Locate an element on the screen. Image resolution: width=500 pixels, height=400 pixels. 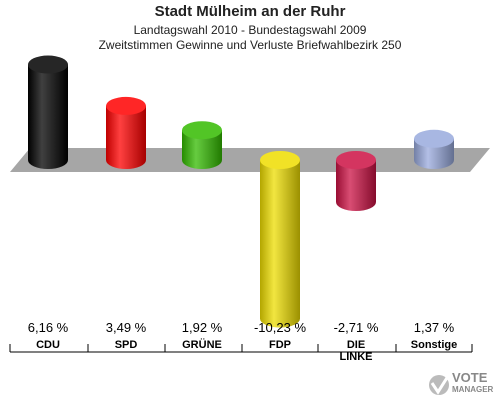
chart-subtitle-1: Landtagswahl 2010 - Bundestagswahl 2009 is located at coordinates (250, 30).